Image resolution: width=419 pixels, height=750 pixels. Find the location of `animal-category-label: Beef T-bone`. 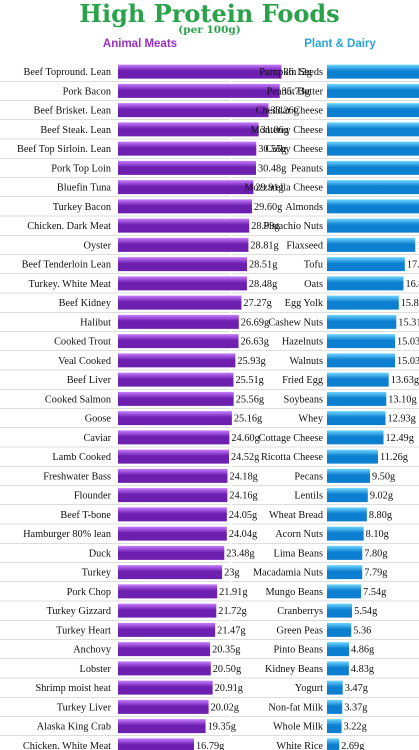

animal-category-label: Beef T-bone is located at coordinates (85, 515).